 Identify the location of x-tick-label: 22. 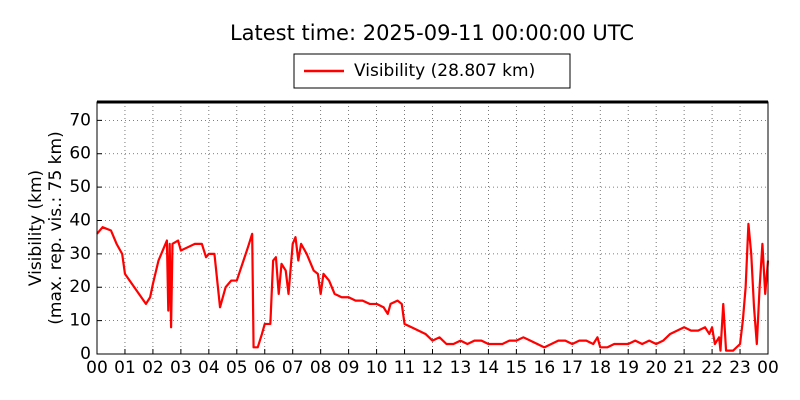
(712, 368).